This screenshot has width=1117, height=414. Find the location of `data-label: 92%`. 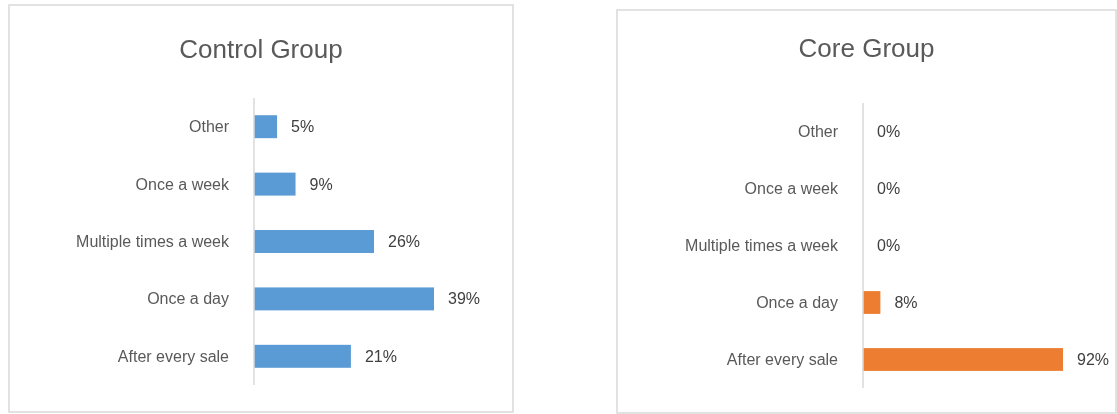

data-label: 92% is located at coordinates (1093, 359).